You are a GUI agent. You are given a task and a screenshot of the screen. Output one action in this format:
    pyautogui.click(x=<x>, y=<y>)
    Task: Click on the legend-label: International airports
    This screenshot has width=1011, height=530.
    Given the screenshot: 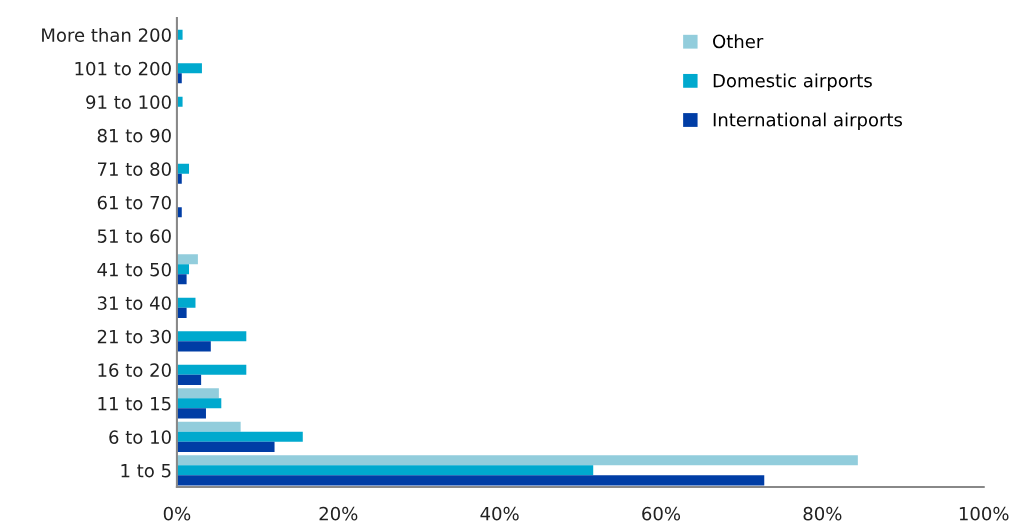 What is the action you would take?
    pyautogui.click(x=808, y=121)
    